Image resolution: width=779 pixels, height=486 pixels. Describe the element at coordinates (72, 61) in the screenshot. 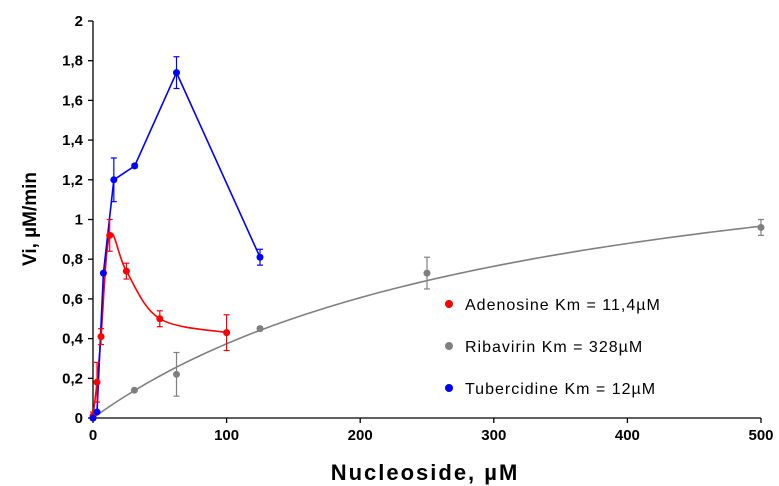

I see `y-tick-label: 1,8` at that location.